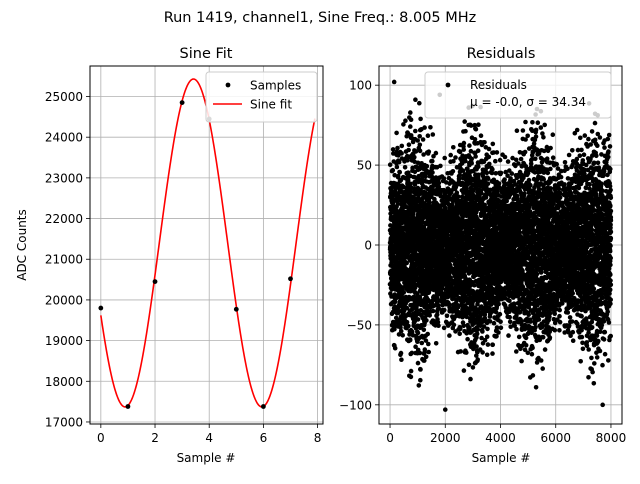 This screenshot has height=484, width=640. Describe the element at coordinates (64, 178) in the screenshot. I see `y-tick-label: 23000` at that location.